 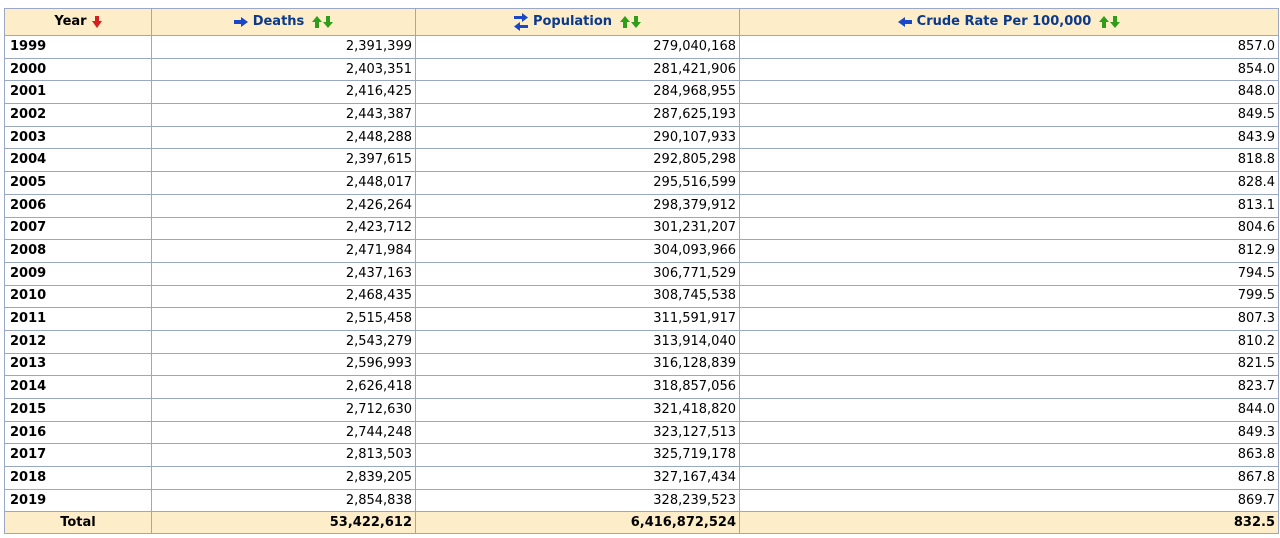 I want to click on population-cell: 290,107,933, so click(x=577, y=137).